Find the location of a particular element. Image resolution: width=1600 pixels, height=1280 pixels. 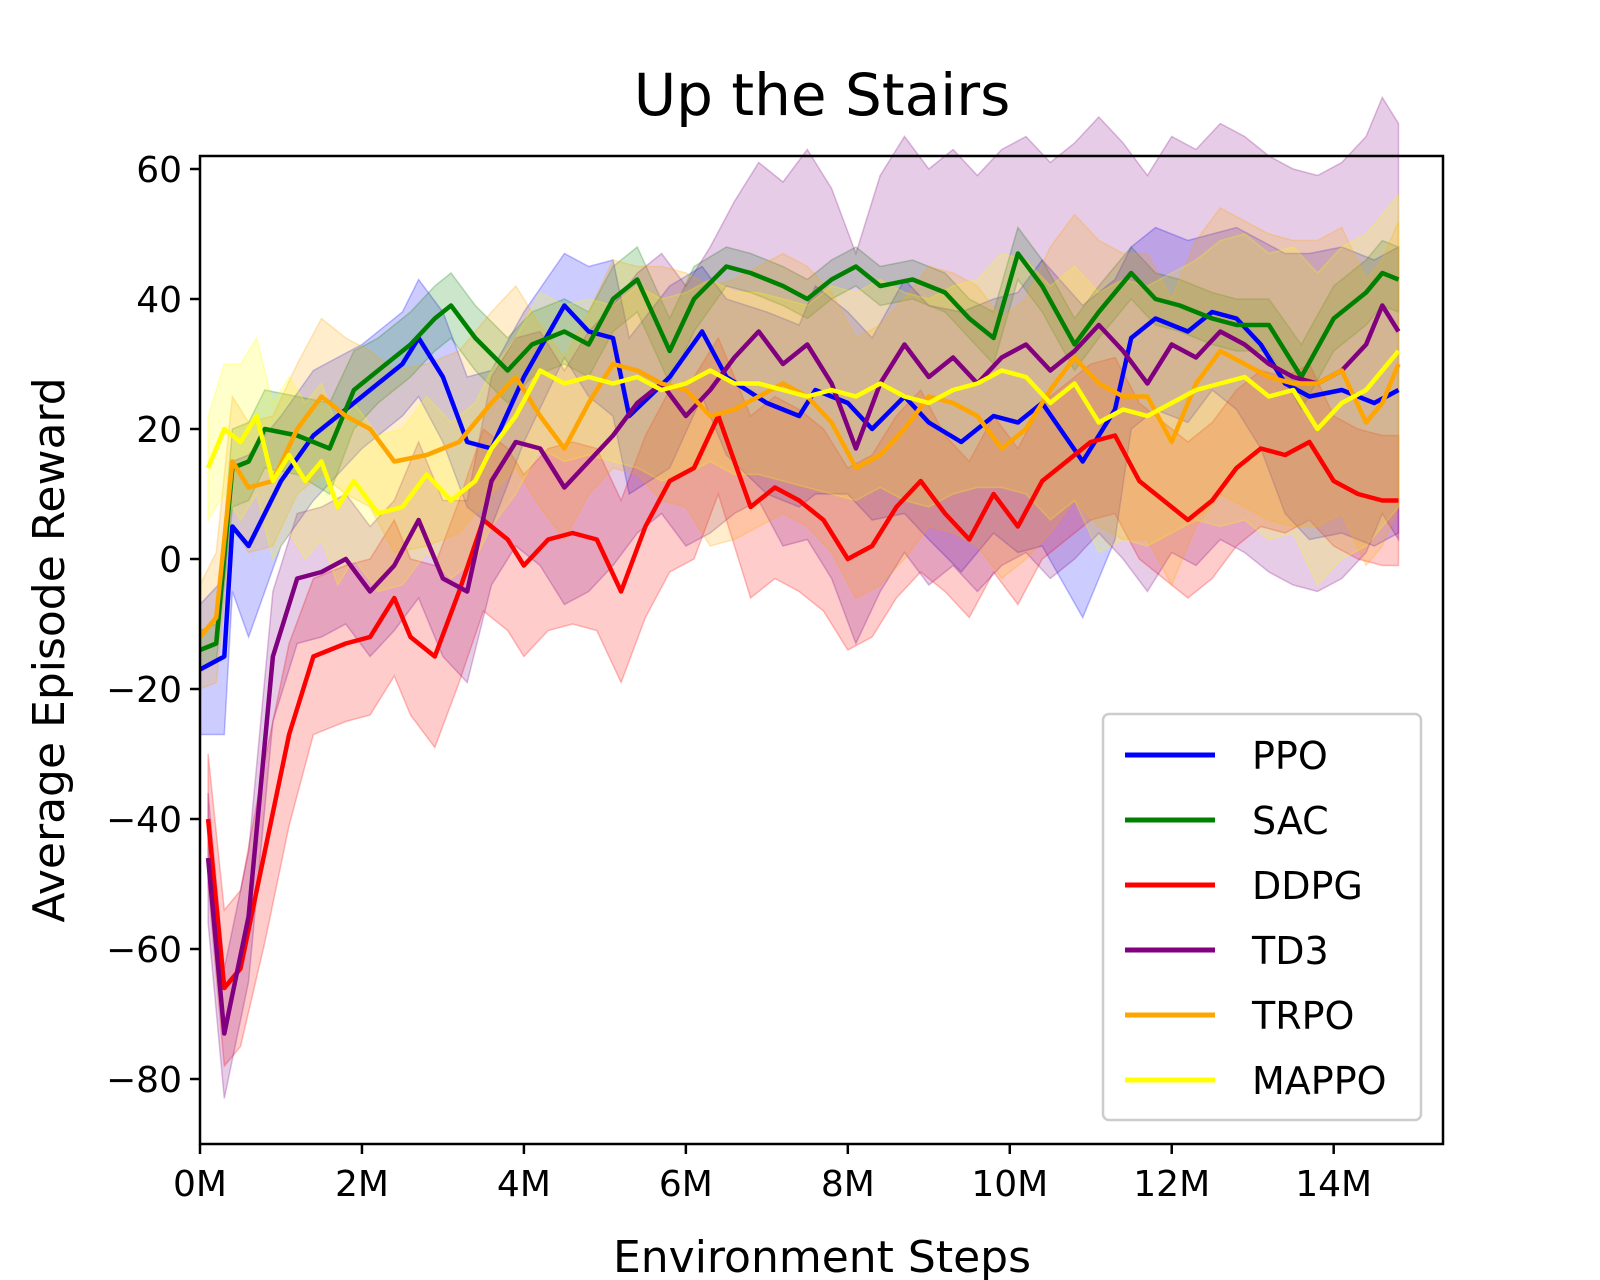

x-tick-label: 12M is located at coordinates (1171, 1184).